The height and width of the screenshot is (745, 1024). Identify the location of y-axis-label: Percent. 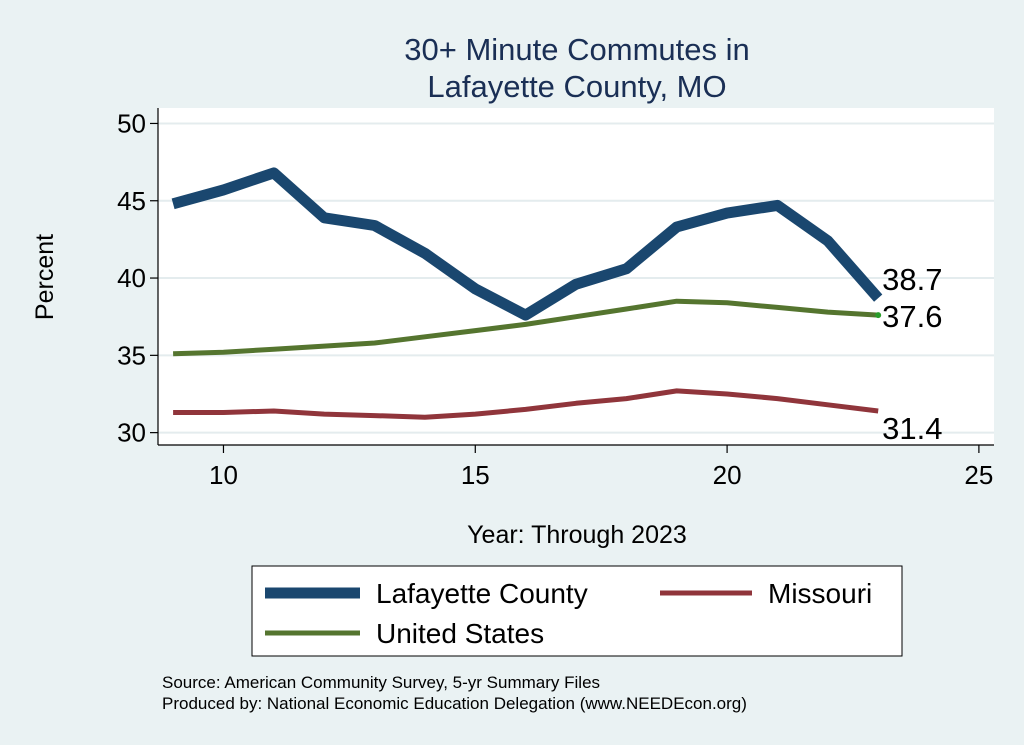
(45, 277).